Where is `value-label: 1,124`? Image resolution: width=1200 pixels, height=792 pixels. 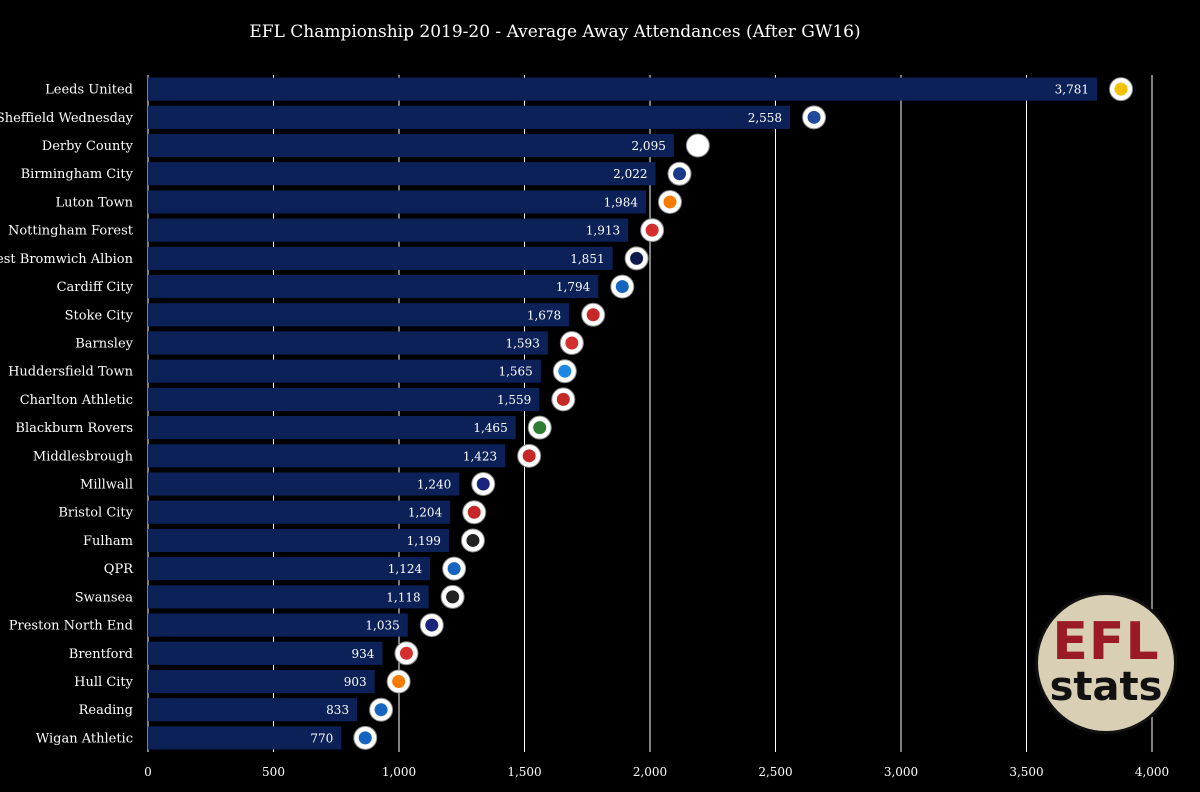
value-label: 1,124 is located at coordinates (405, 569).